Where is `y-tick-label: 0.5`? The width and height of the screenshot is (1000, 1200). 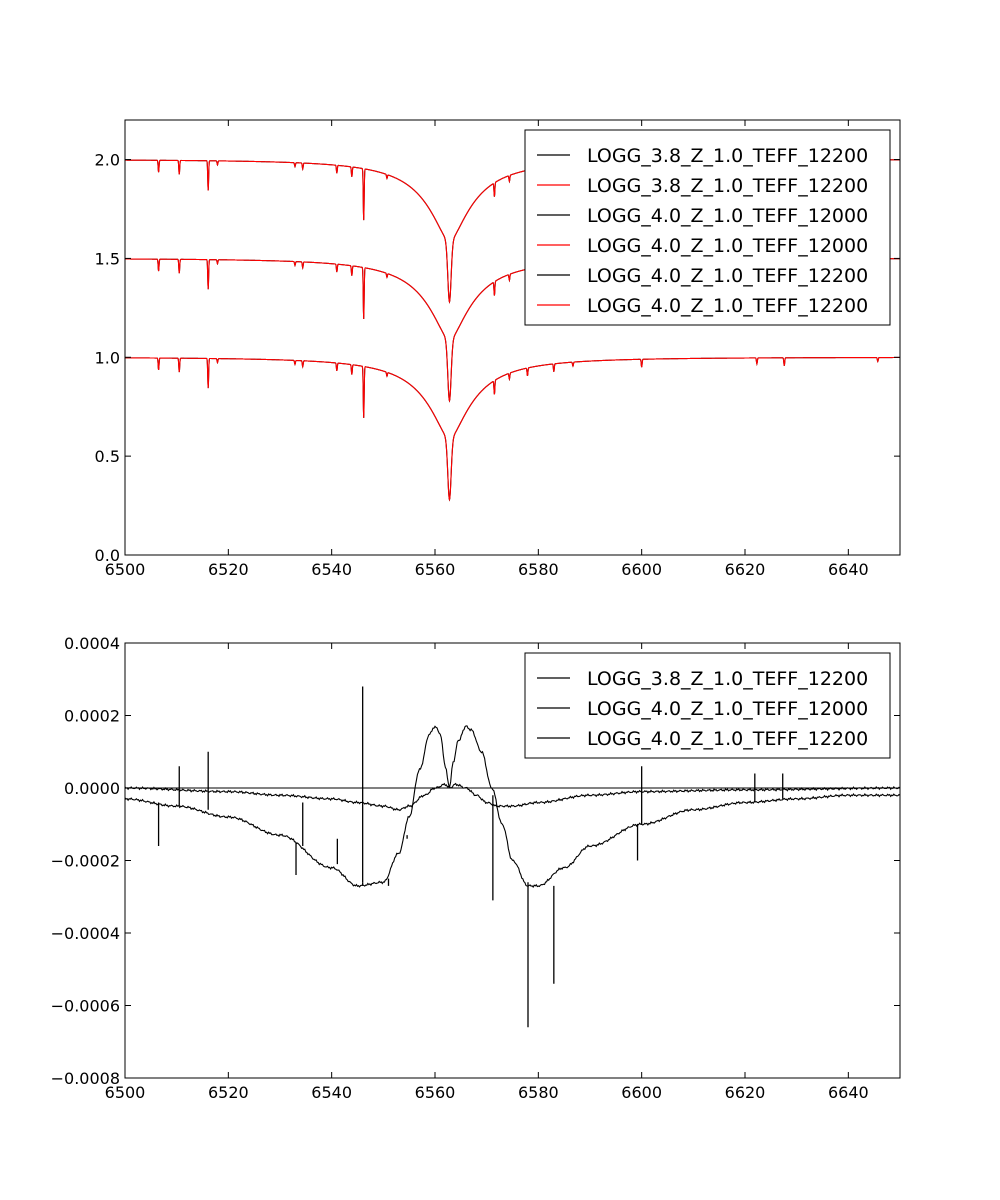 y-tick-label: 0.5 is located at coordinates (107, 456).